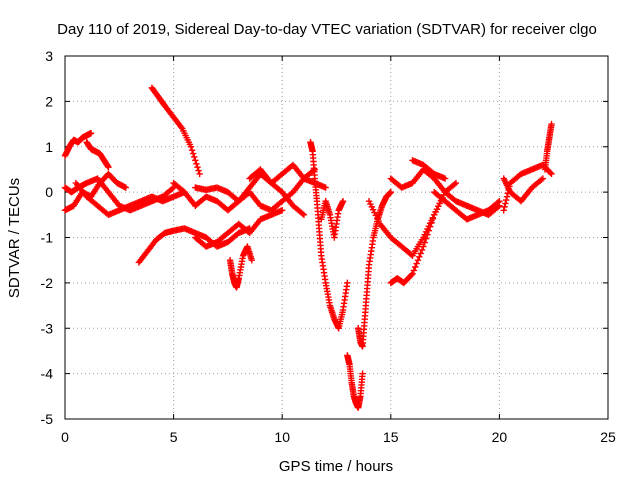  I want to click on y-tick-label: -1, so click(47, 238).